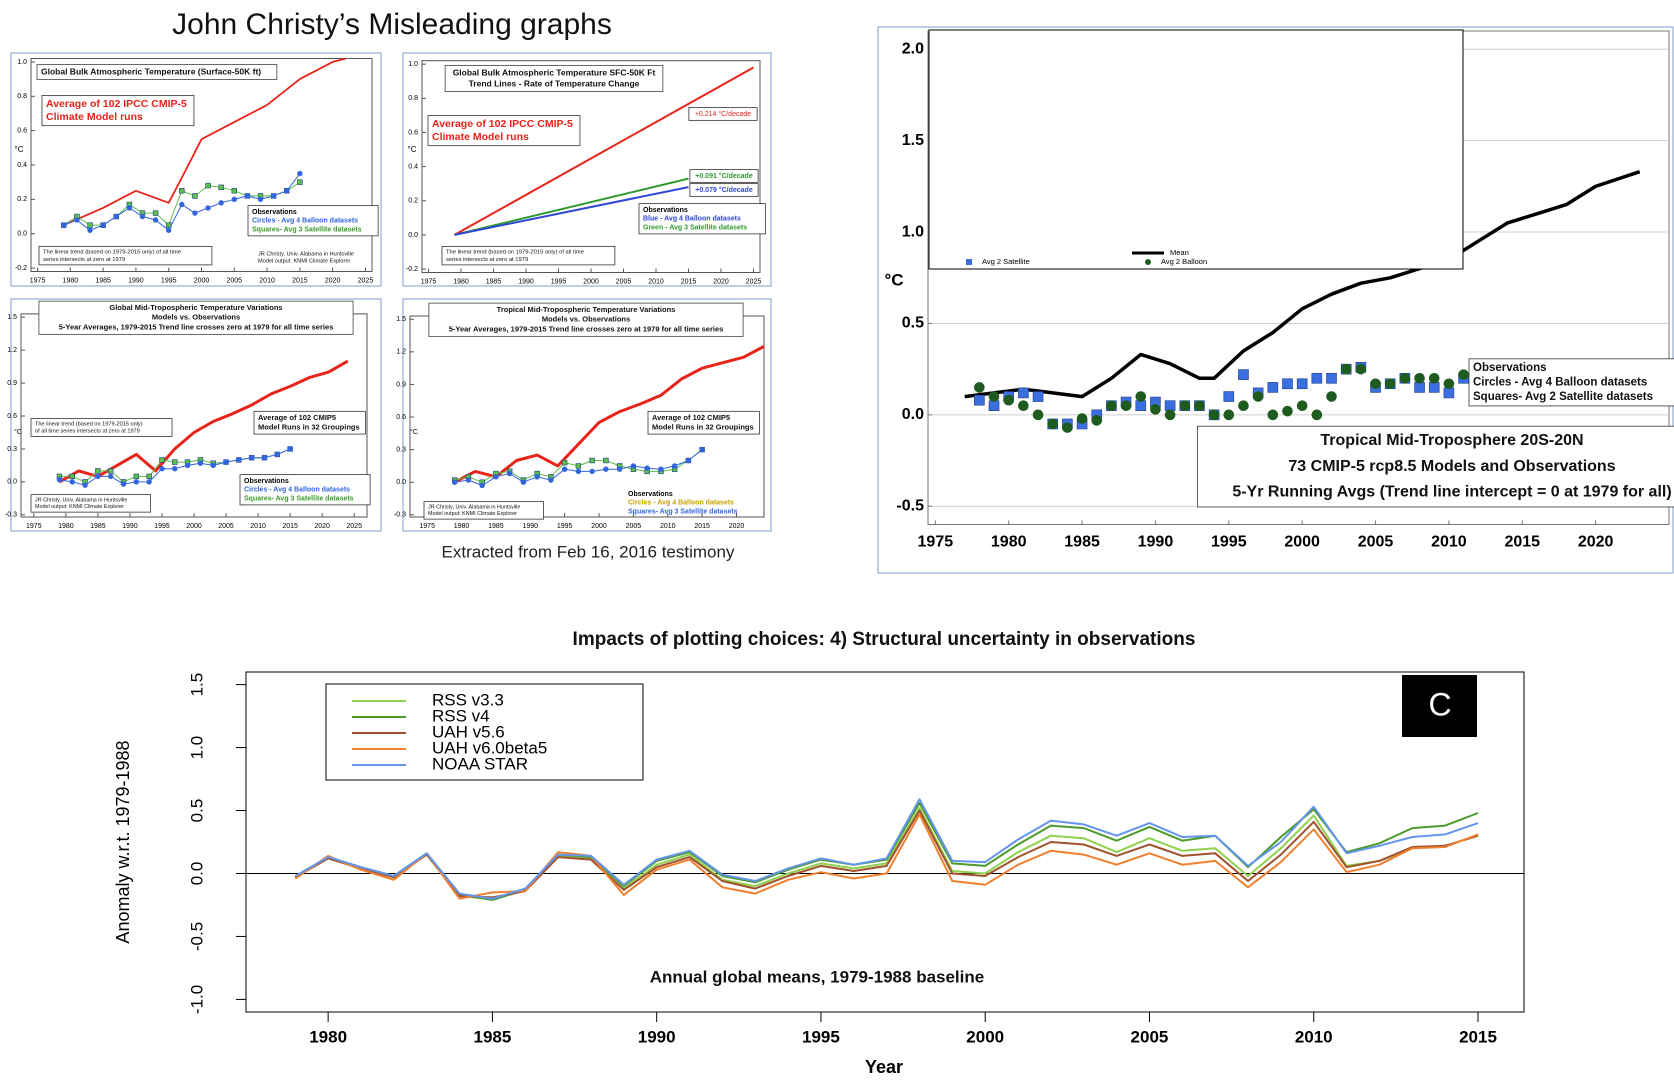  I want to click on legend-label: Mean, so click(1179, 252).